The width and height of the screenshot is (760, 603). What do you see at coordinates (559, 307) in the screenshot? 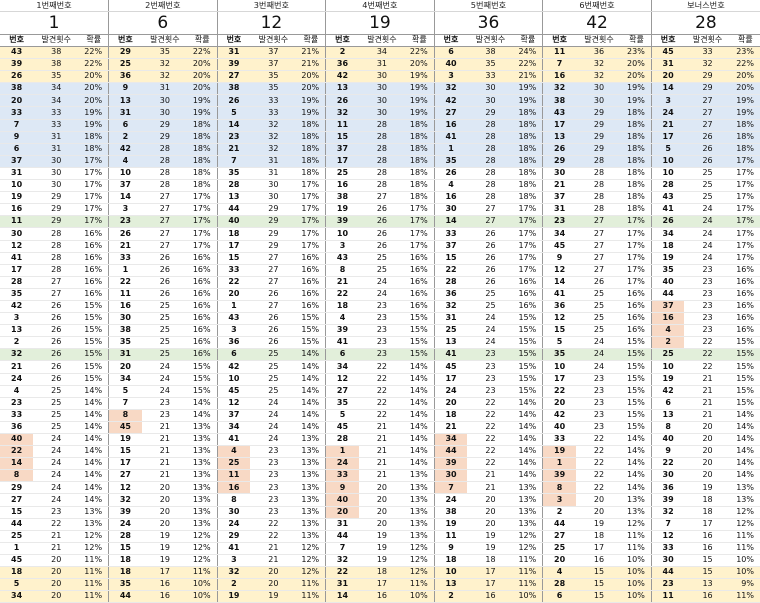
I see `number-cell: 36` at bounding box center [559, 307].